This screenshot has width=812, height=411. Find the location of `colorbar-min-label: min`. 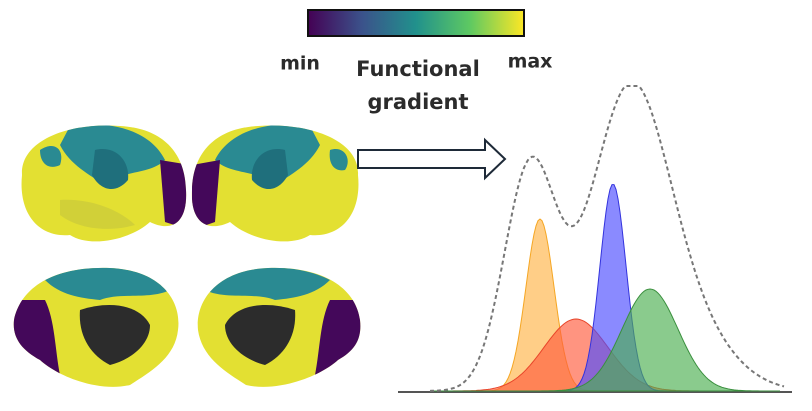

colorbar-min-label: min is located at coordinates (300, 64).